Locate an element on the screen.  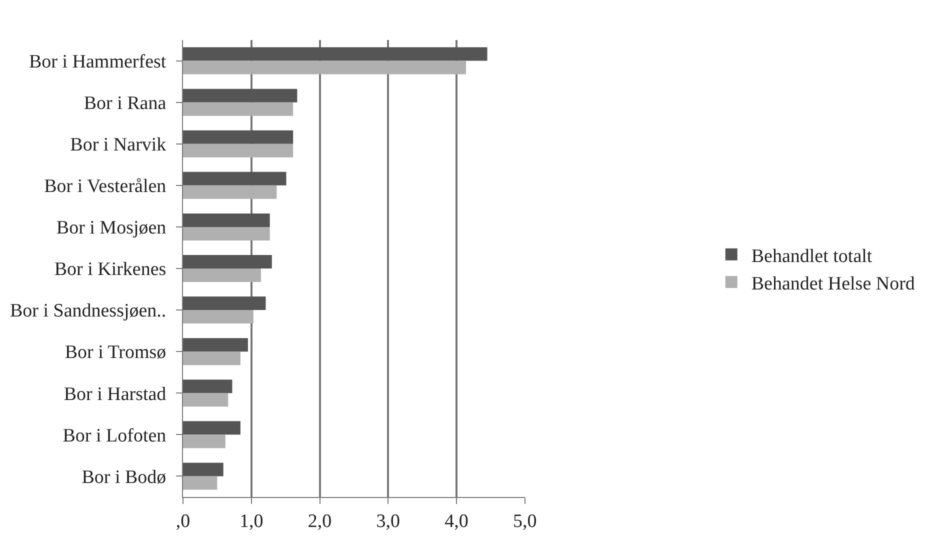
legend-label: Behandlet totalt is located at coordinates (812, 256).